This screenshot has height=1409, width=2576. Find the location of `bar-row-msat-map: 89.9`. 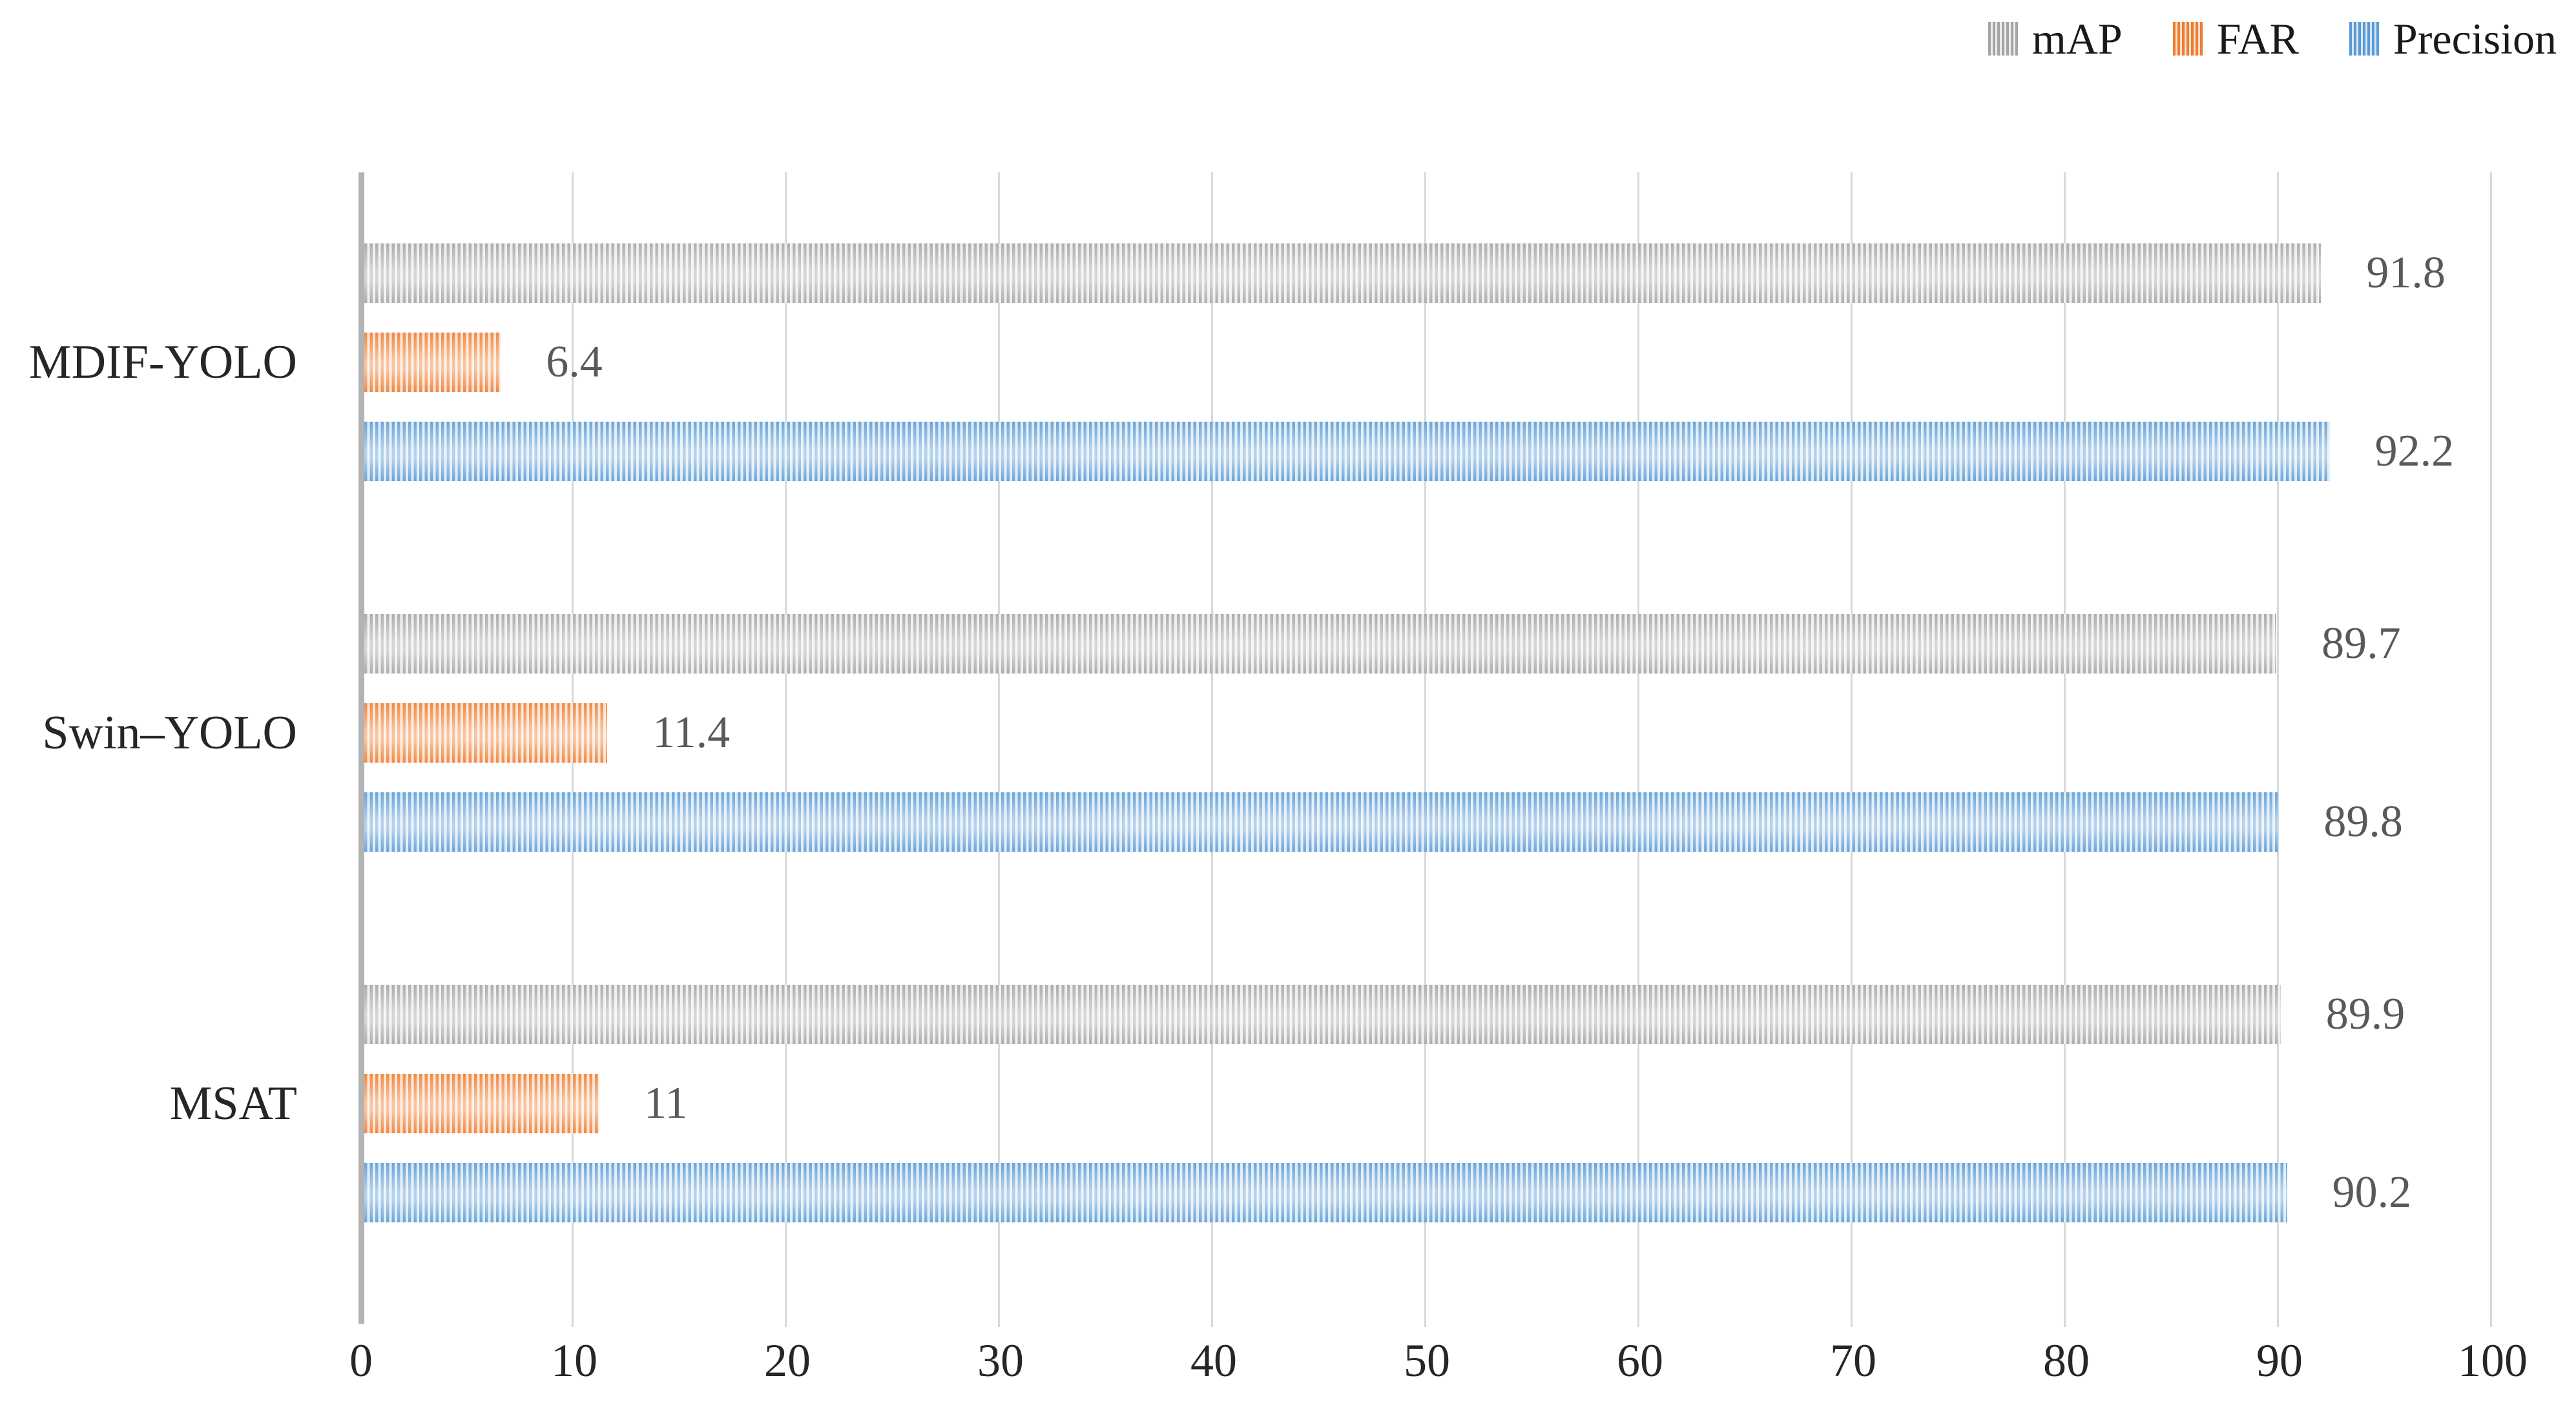

bar-row-msat-map: 89.9 is located at coordinates (1384, 1014).